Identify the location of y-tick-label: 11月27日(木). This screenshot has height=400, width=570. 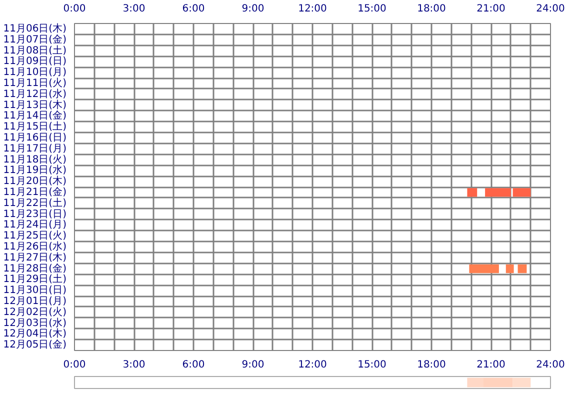
(35, 257).